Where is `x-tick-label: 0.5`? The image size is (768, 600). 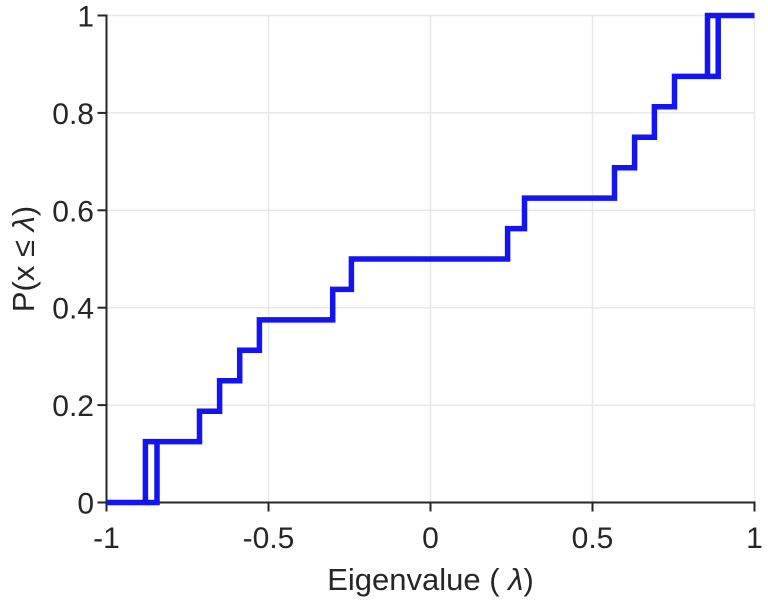 x-tick-label: 0.5 is located at coordinates (593, 538).